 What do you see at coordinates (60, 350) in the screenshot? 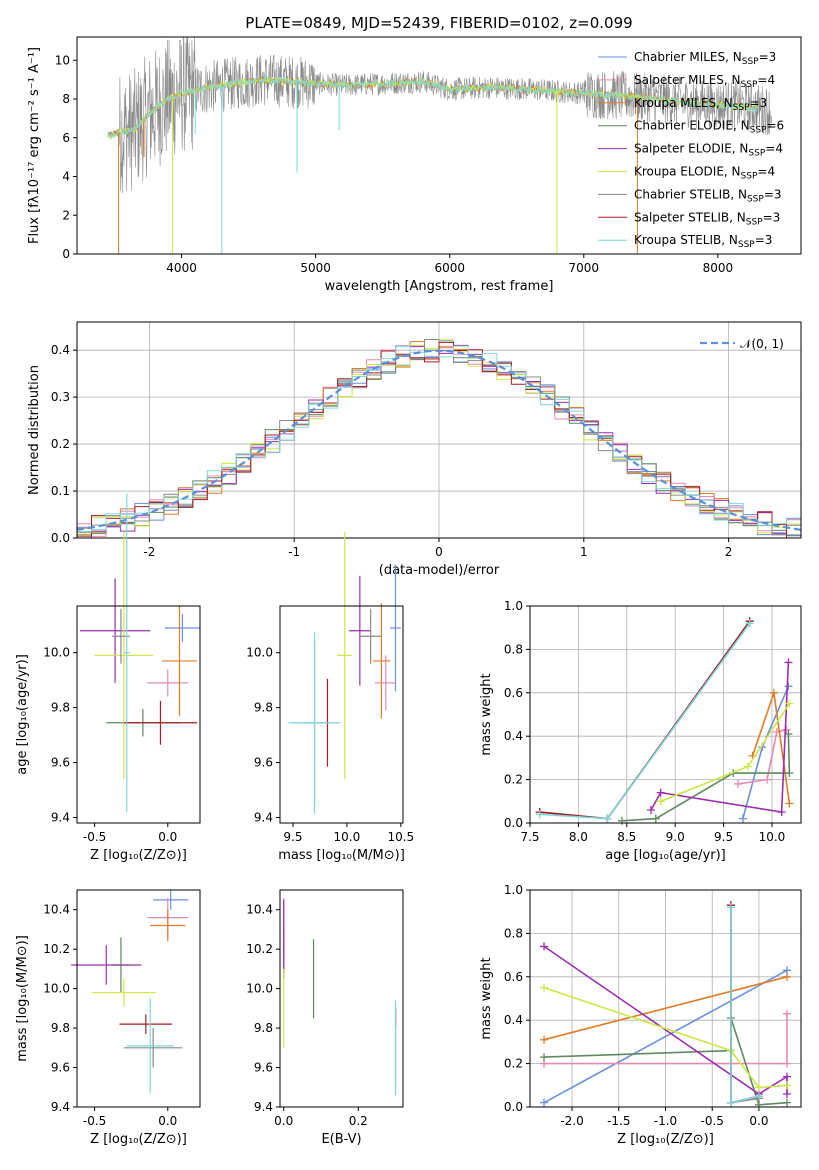
I see `y-tick-label: 0.4` at bounding box center [60, 350].